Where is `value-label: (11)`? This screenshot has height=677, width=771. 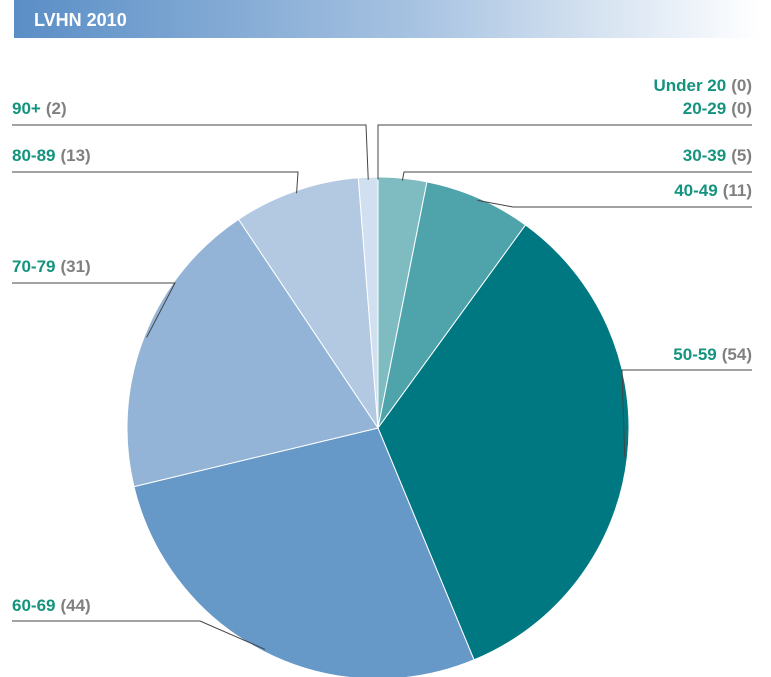
value-label: (11) is located at coordinates (737, 190).